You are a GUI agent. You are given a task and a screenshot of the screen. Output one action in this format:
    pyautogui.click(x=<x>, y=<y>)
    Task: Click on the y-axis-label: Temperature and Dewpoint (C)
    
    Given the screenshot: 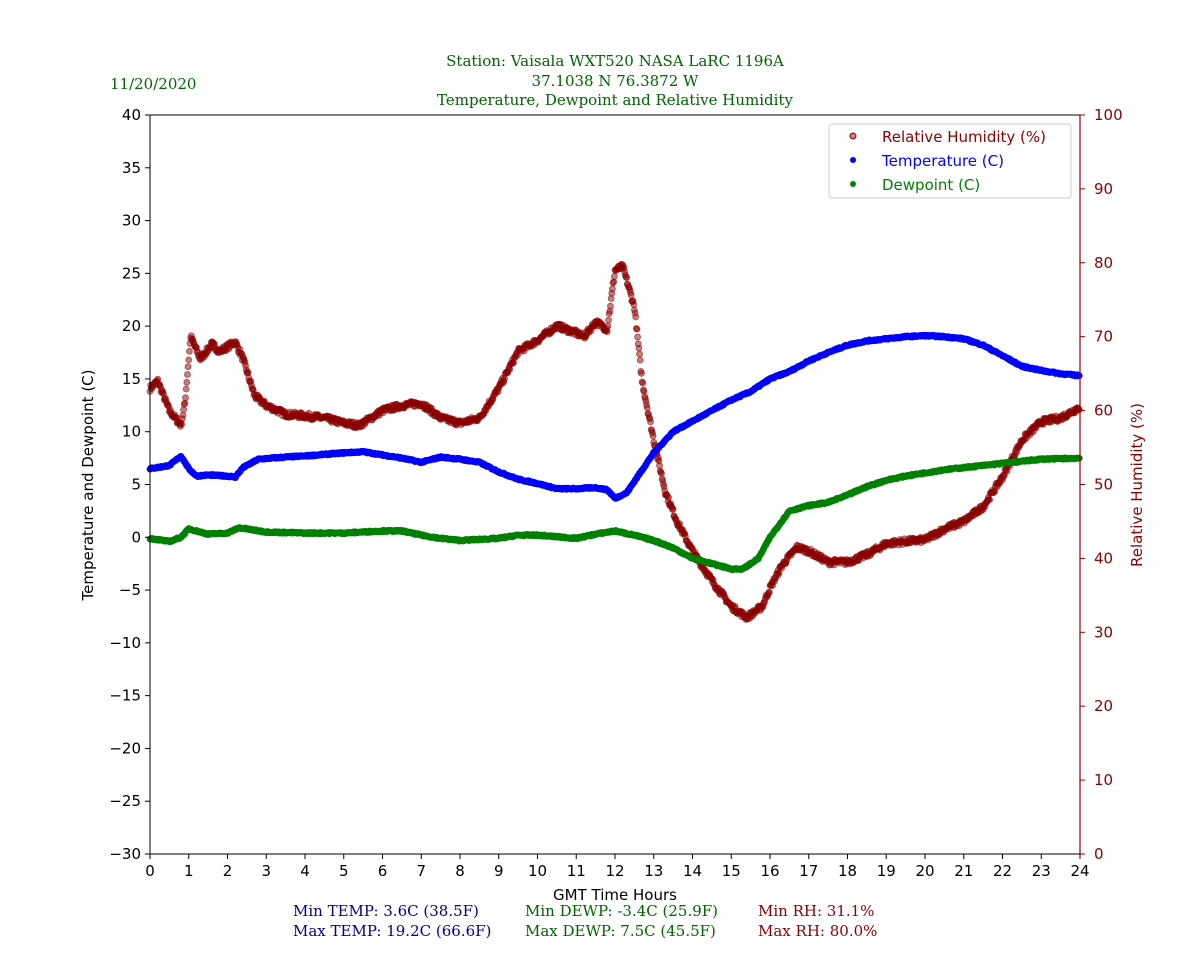 What is the action you would take?
    pyautogui.click(x=88, y=485)
    